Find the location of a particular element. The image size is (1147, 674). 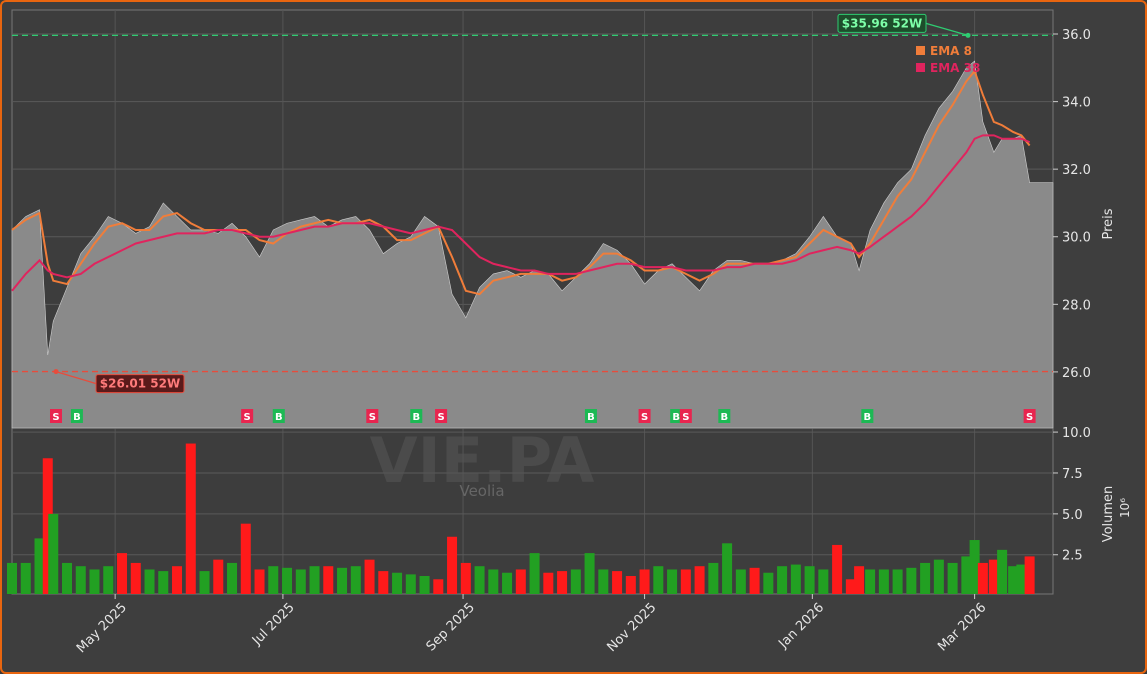

y-tick-label: 10.0 is located at coordinates (1076, 433).